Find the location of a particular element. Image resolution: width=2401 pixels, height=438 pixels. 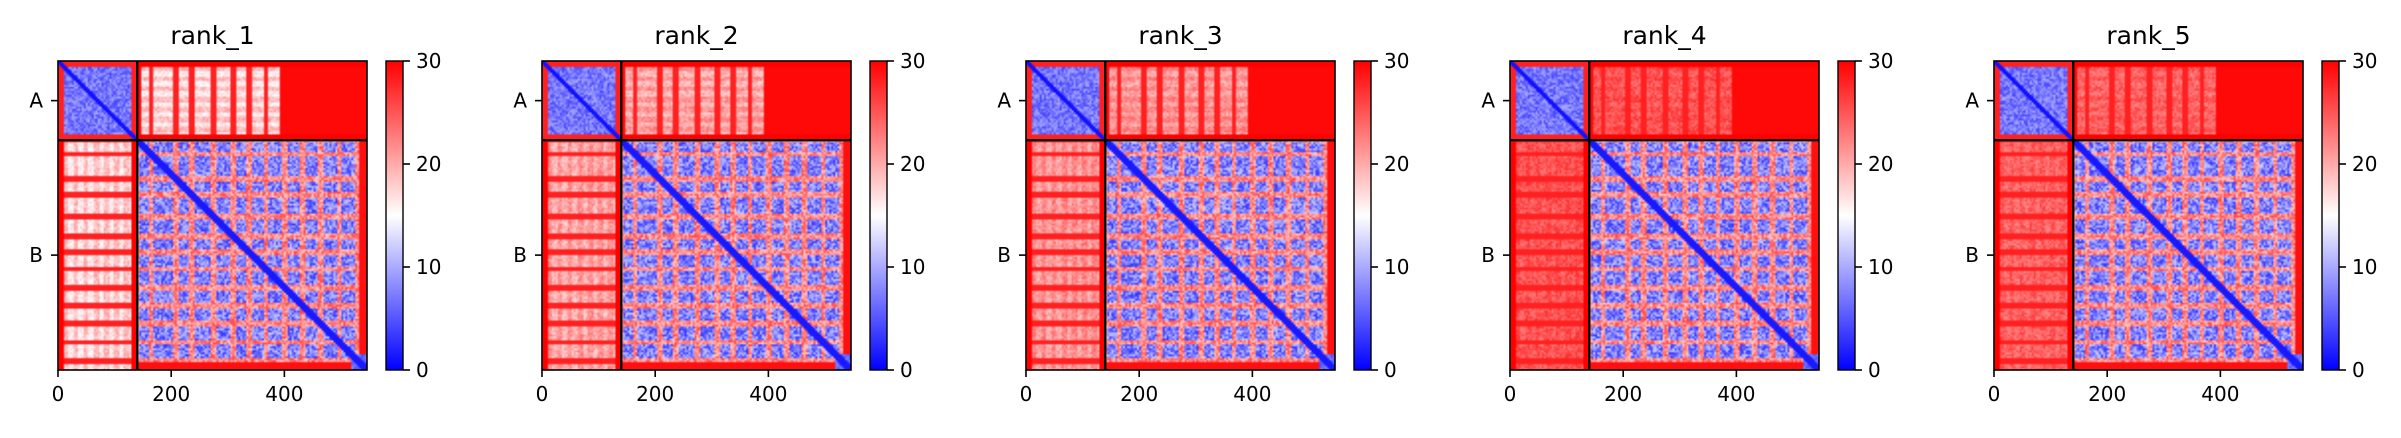

panel-title: rank_2 is located at coordinates (696, 35).